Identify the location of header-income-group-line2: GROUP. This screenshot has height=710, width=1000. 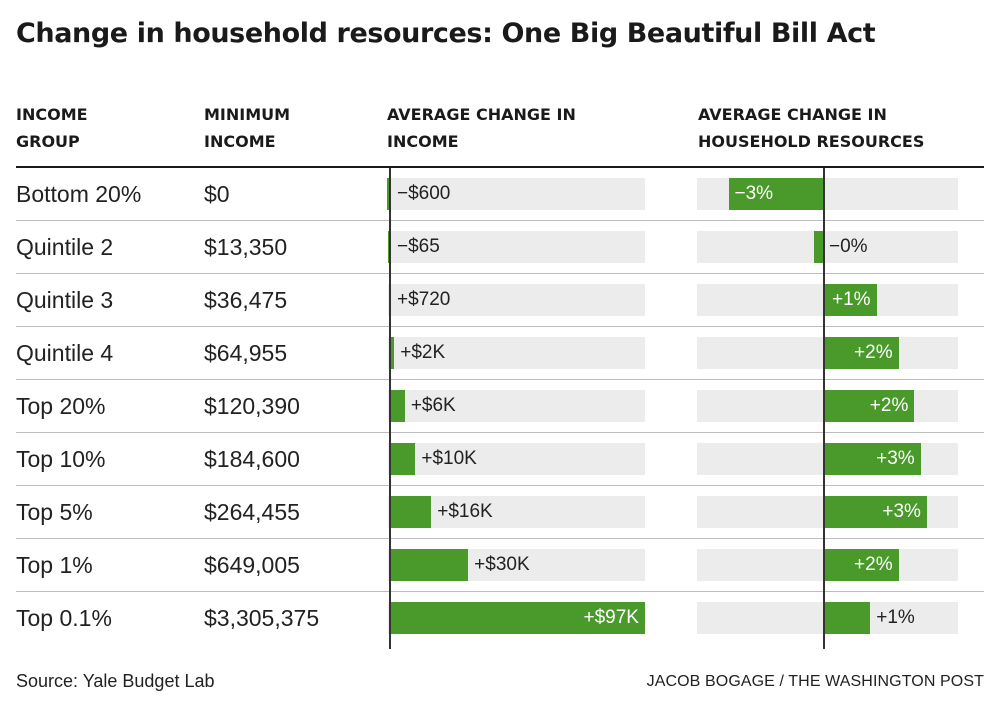
(48, 141).